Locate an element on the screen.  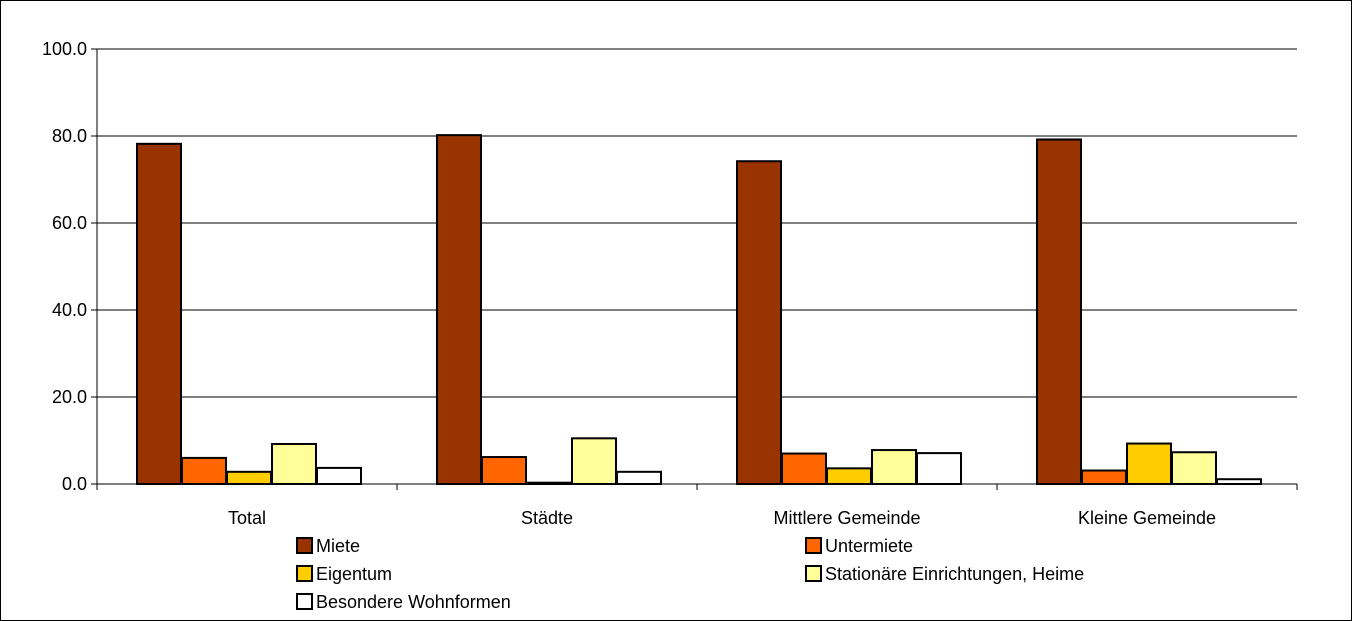
legend-label: Besondere Wohnformen is located at coordinates (413, 602).